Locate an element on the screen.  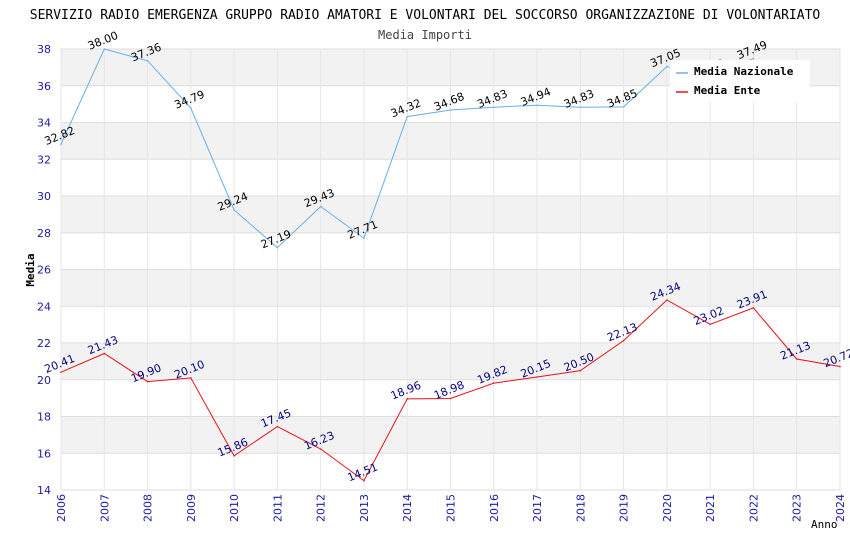
x-tick-label: 2013 is located at coordinates (364, 508).